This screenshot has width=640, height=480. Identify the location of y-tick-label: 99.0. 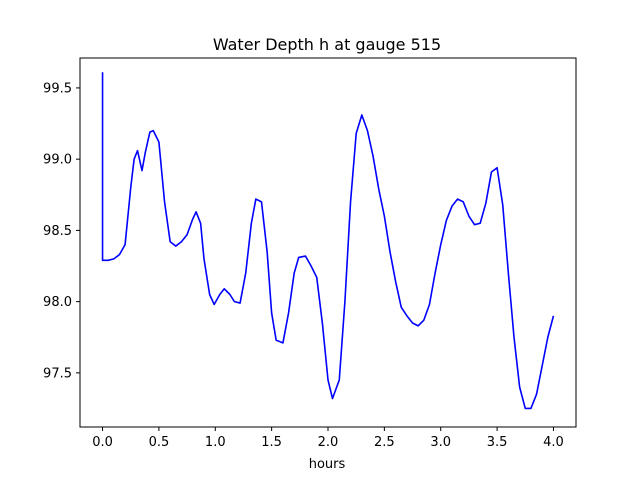
(57, 160).